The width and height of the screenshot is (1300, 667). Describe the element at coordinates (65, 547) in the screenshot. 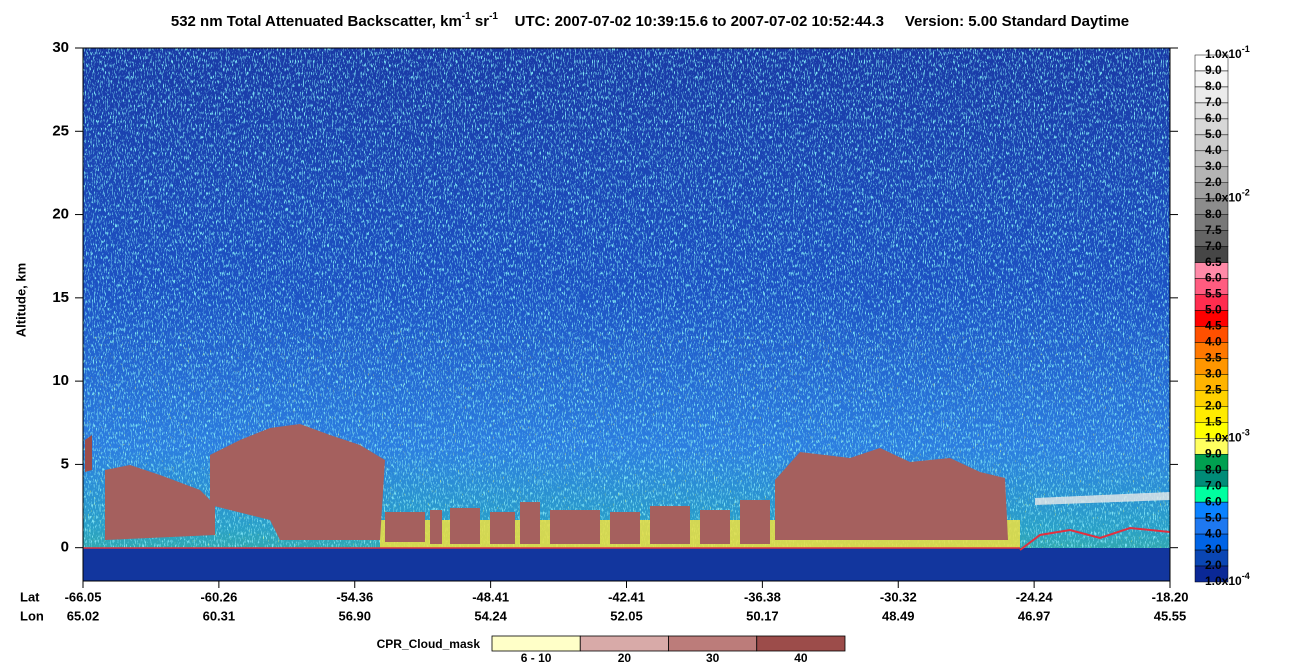

I see `y-tick-label: 0` at that location.